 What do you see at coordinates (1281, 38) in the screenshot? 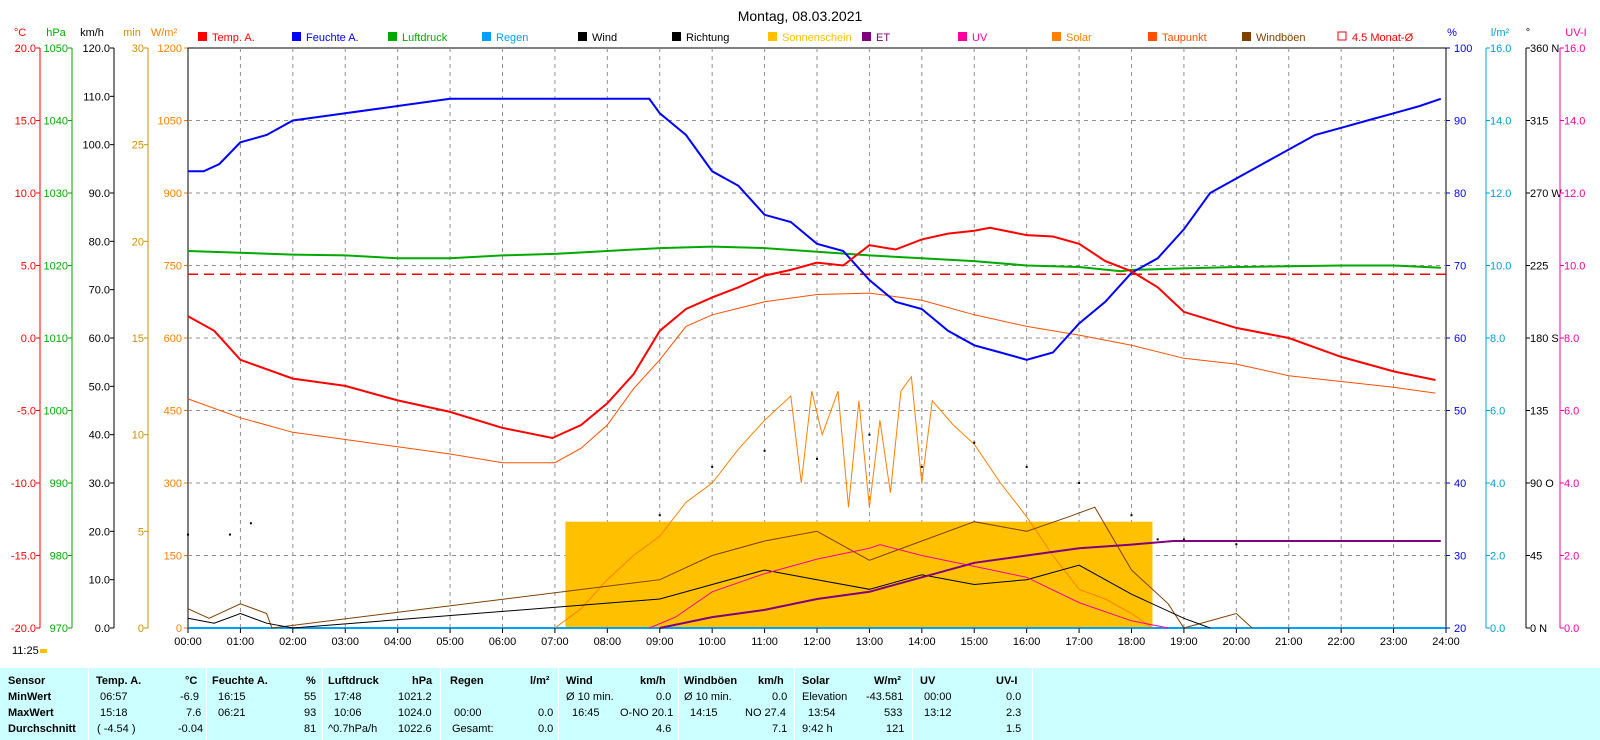
I see `legend-label-gust: Windböen` at bounding box center [1281, 38].